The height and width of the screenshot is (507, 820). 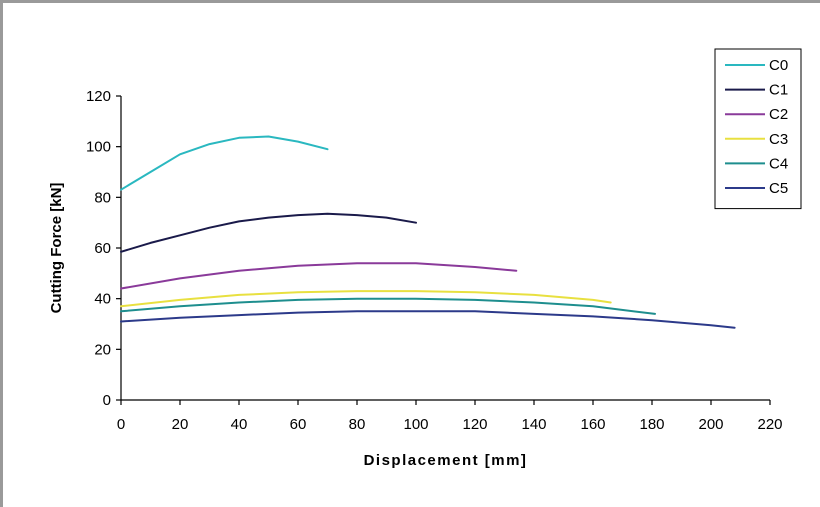 I want to click on x-tick-label: 80, so click(x=357, y=424).